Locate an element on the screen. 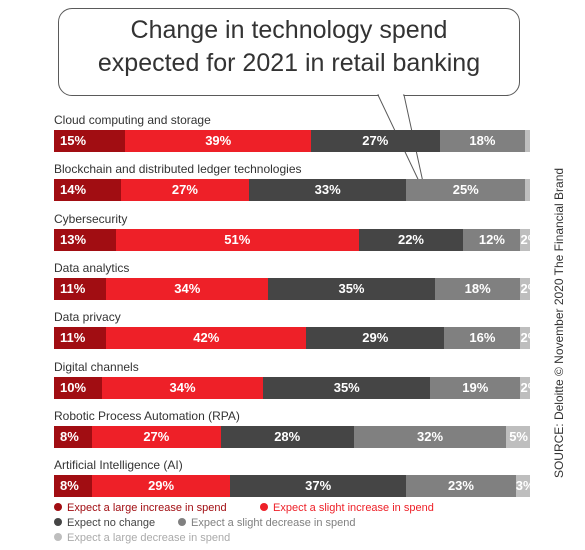  legend-item: Expect a slight decrease in spend is located at coordinates (267, 523).